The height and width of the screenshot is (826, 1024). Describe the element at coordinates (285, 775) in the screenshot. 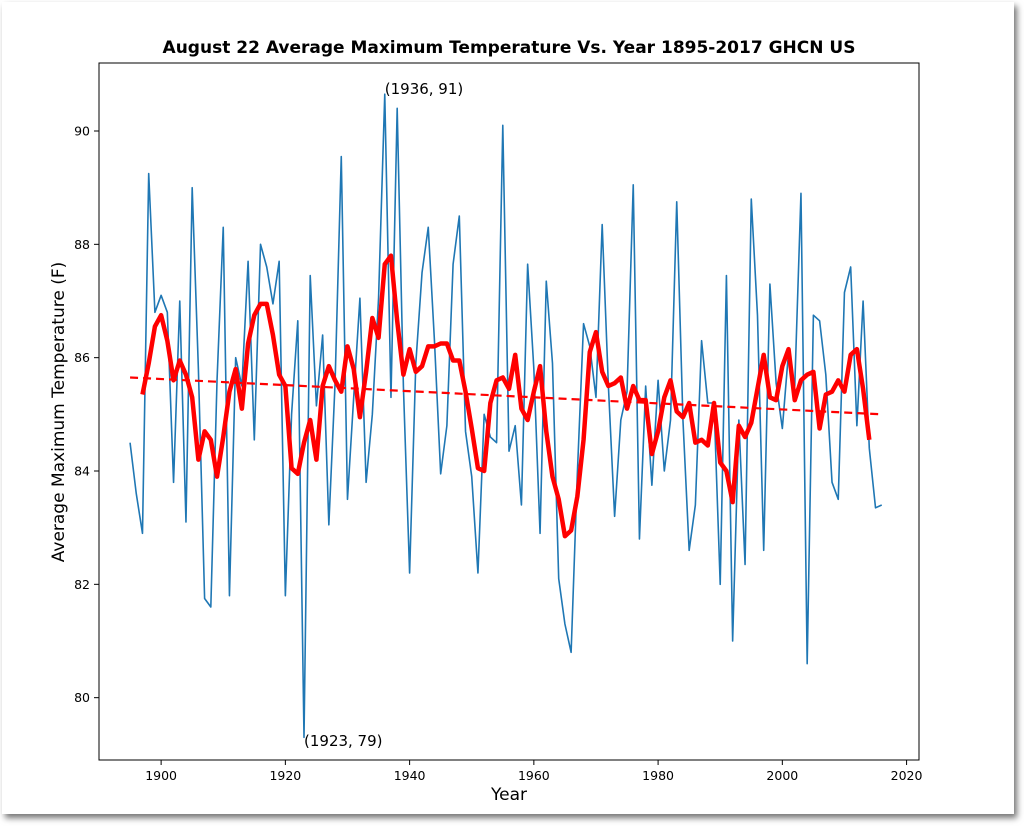

I see `x-tick-label: 1920` at that location.